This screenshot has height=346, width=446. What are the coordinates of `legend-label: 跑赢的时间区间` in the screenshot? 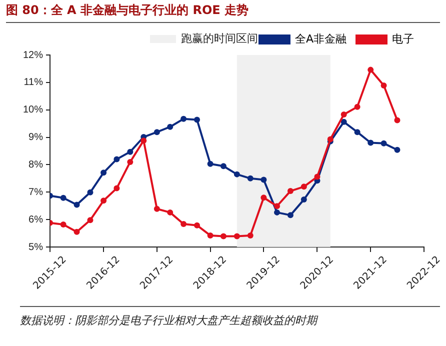 It's located at (219, 38).